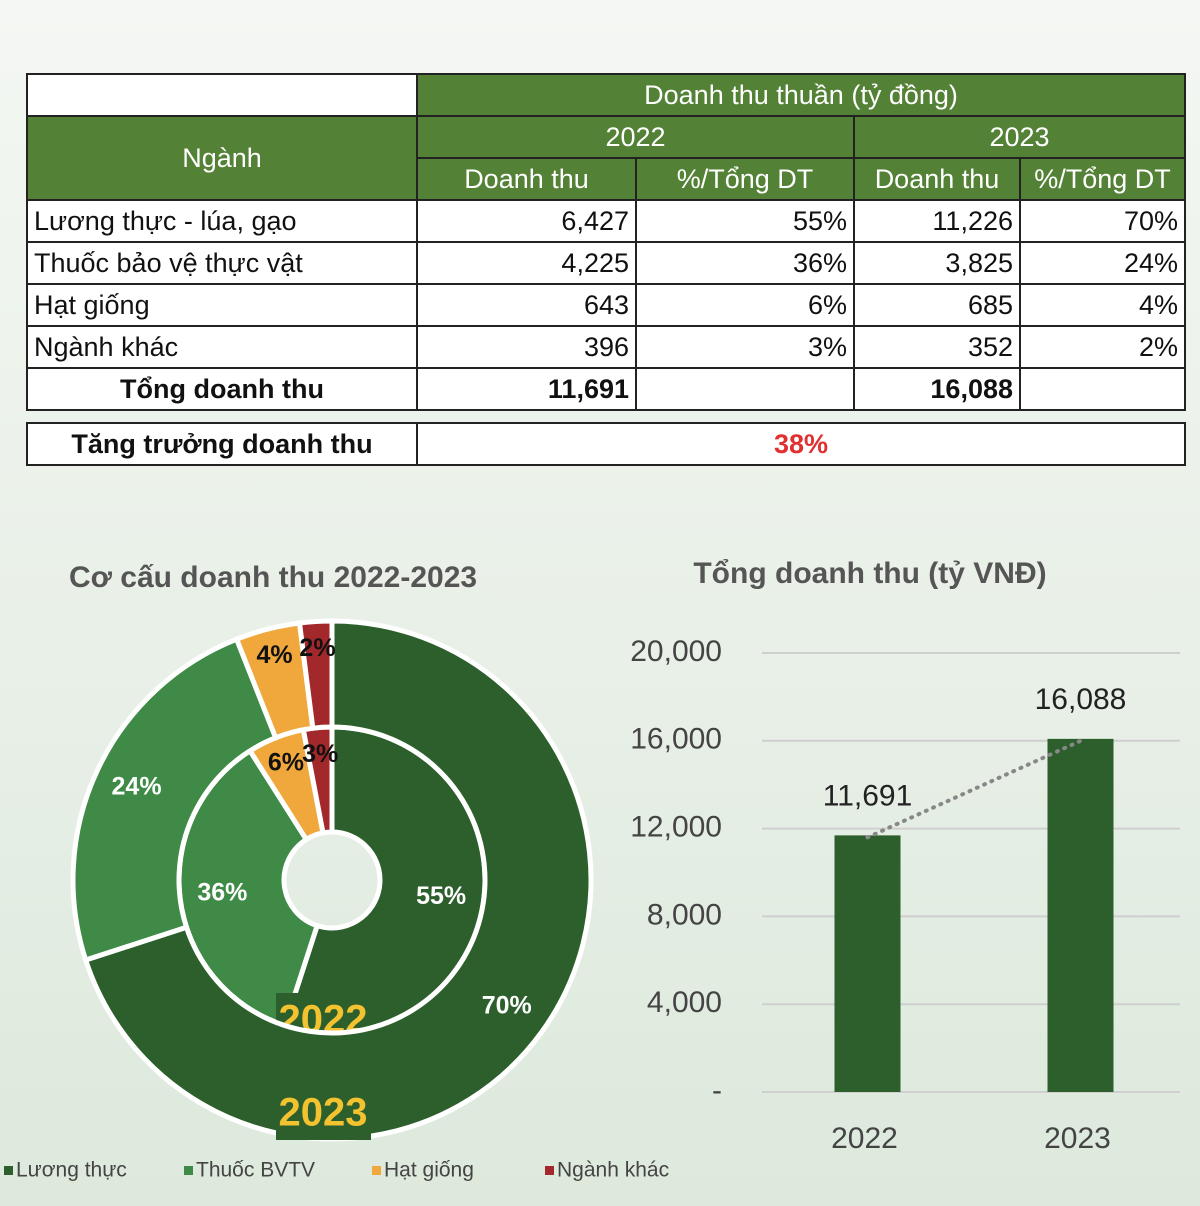 The height and width of the screenshot is (1206, 1200). I want to click on table-cell: 4%, so click(1102, 305).